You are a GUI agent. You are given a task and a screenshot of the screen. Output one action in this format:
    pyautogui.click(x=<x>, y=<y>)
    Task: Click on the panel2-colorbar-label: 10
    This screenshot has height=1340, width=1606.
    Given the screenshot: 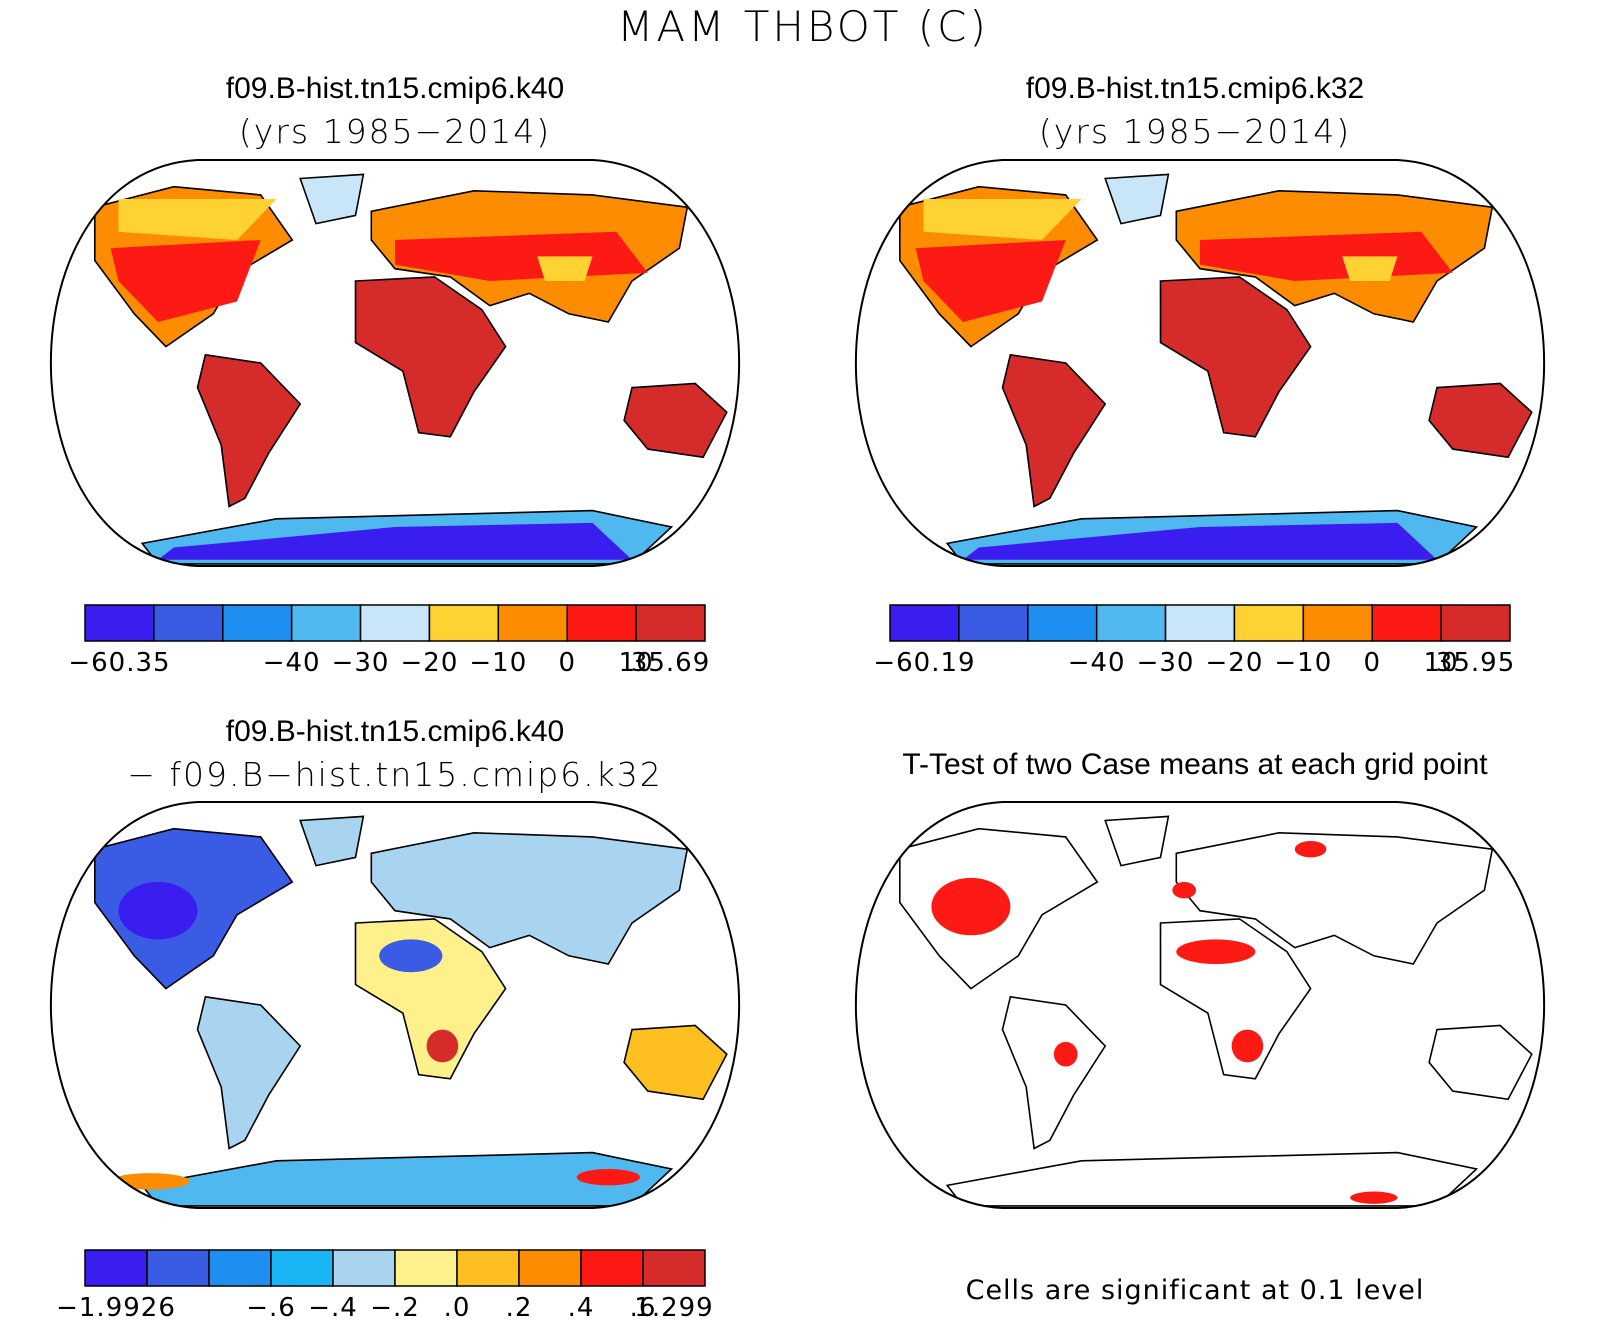 What is the action you would take?
    pyautogui.click(x=1441, y=663)
    